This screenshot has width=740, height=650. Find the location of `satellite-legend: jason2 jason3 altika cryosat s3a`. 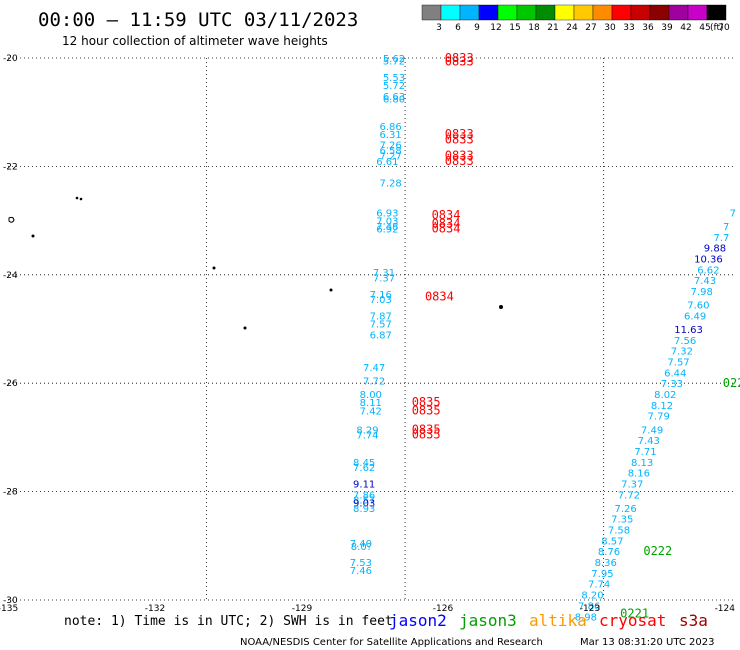

satellite-legend: jason2 jason3 altika cryosat s3a is located at coordinates (548, 620).